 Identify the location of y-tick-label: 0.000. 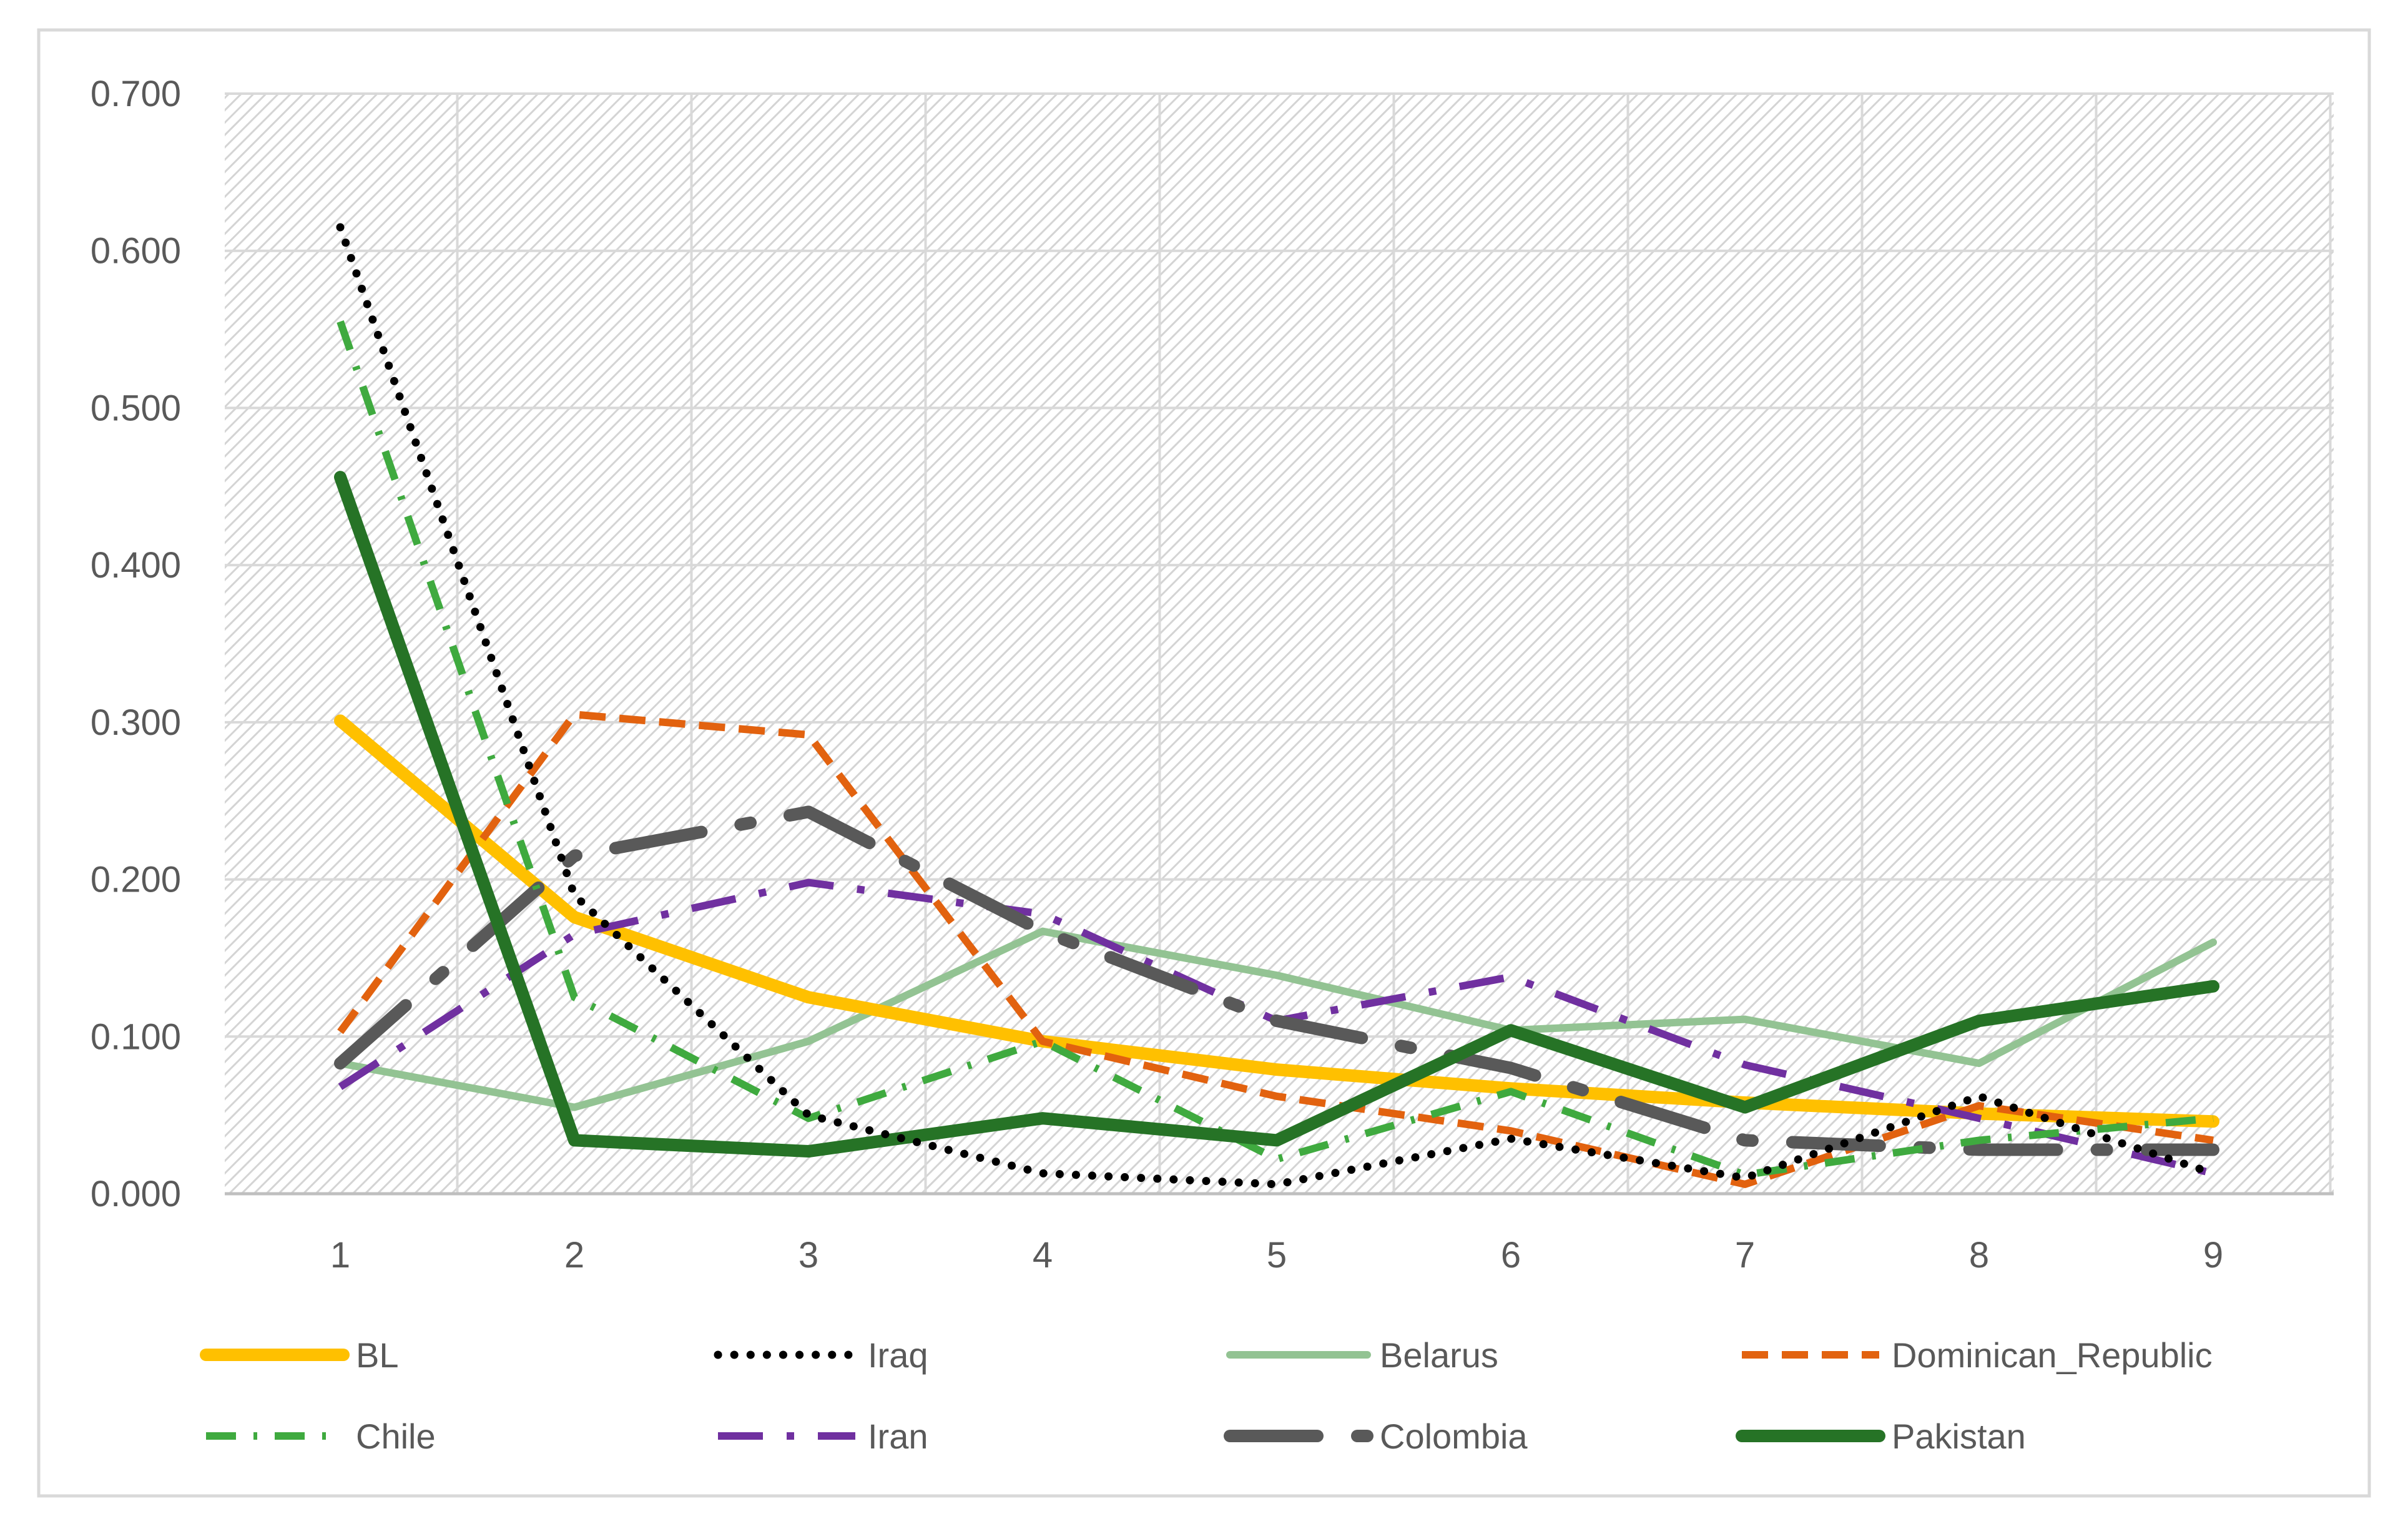
(136, 1194).